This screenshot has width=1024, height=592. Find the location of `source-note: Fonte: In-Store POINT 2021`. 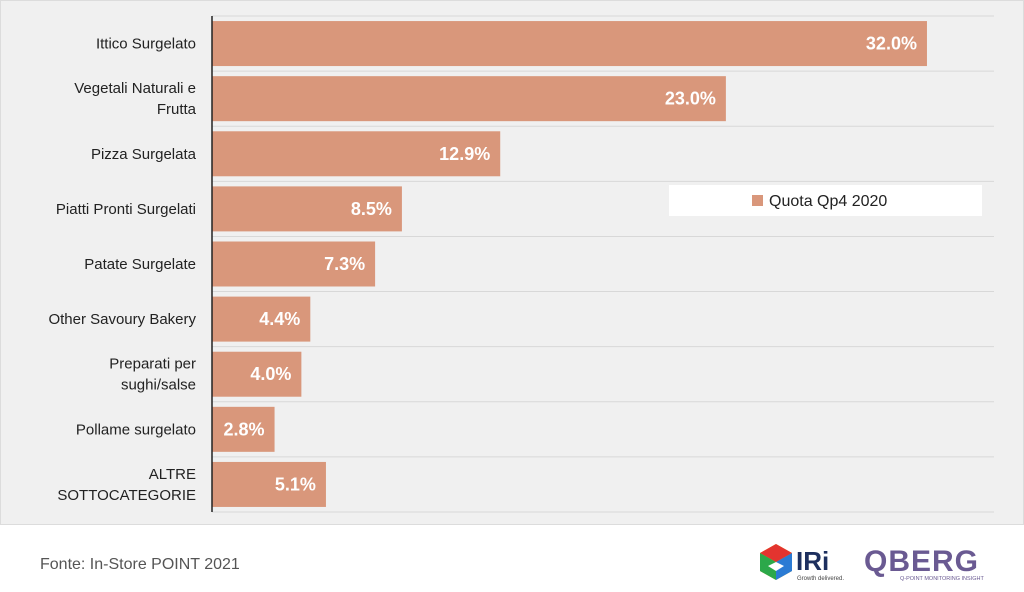

source-note: Fonte: In-Store POINT 2021 is located at coordinates (140, 564).